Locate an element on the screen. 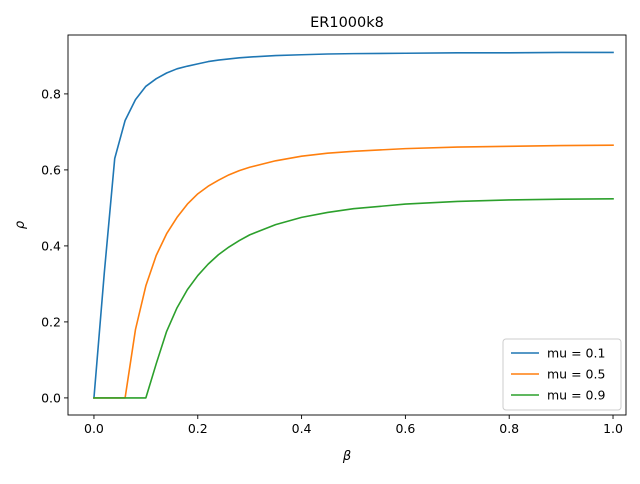 This screenshot has width=640, height=484. y-tick-label: 0.4 is located at coordinates (51, 245).